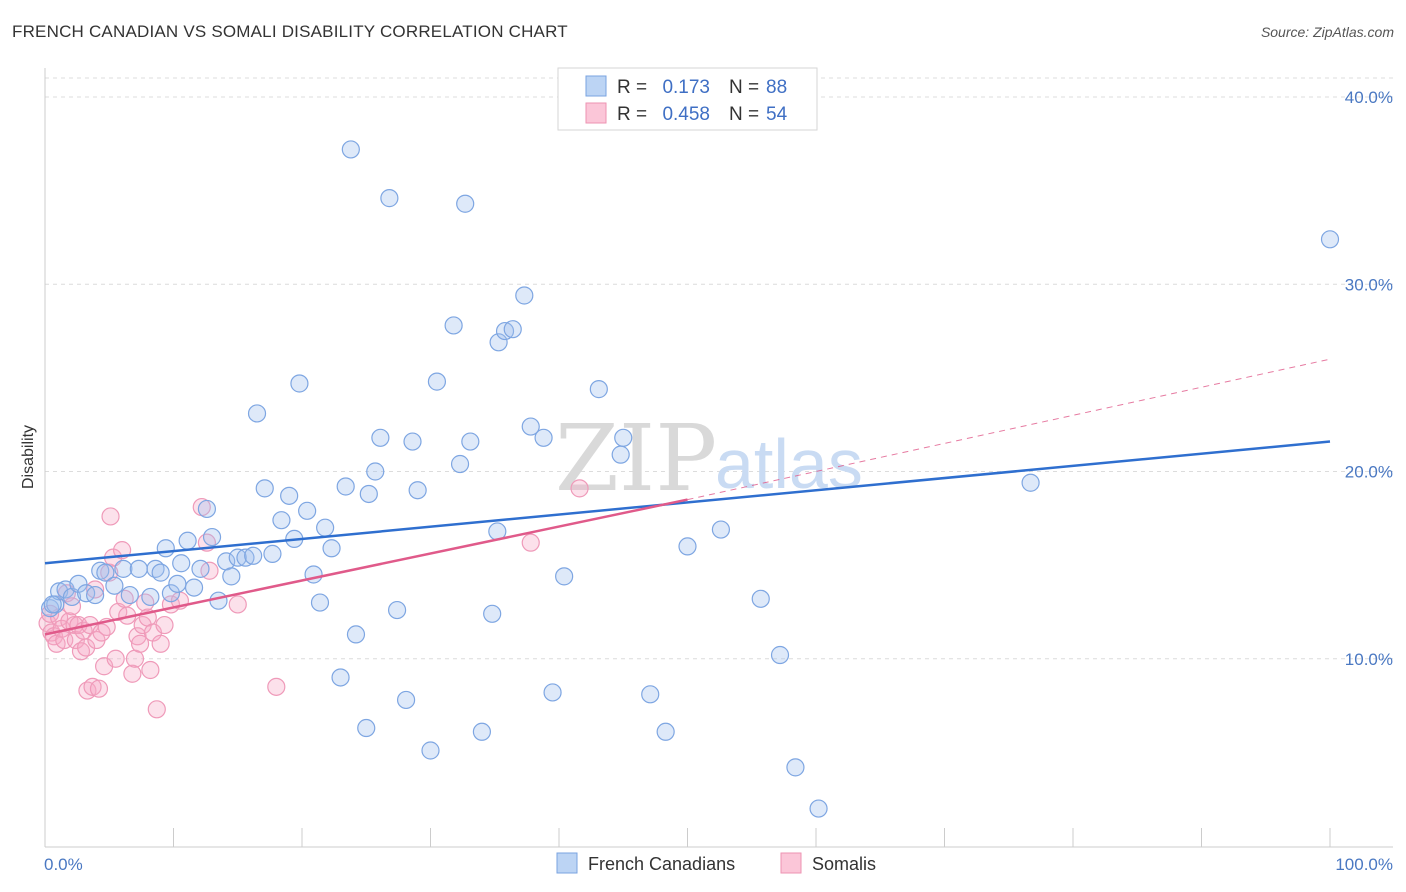  I want to click on legend-swatch-somali, so click(596, 113).